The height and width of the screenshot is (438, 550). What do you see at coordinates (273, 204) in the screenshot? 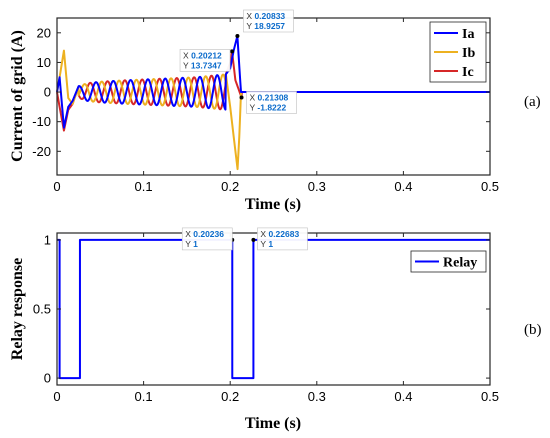
I see `xlabel-a: Time (s)` at bounding box center [273, 204].